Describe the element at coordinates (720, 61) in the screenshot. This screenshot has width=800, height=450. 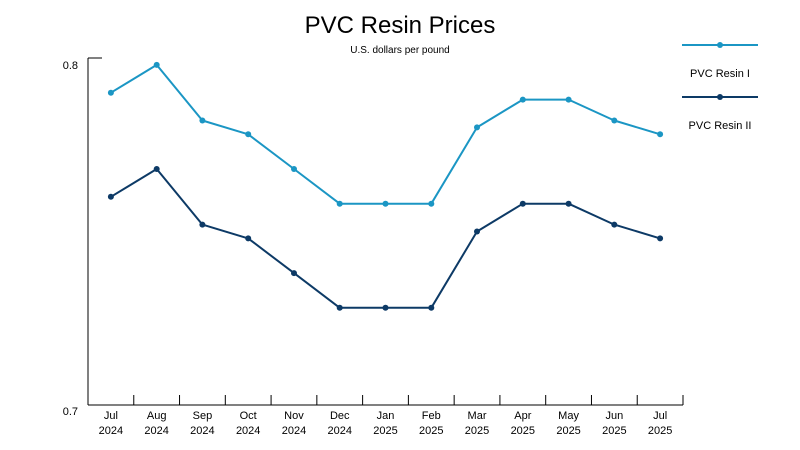
I see `legend-item-1: PVC Resin I` at that location.